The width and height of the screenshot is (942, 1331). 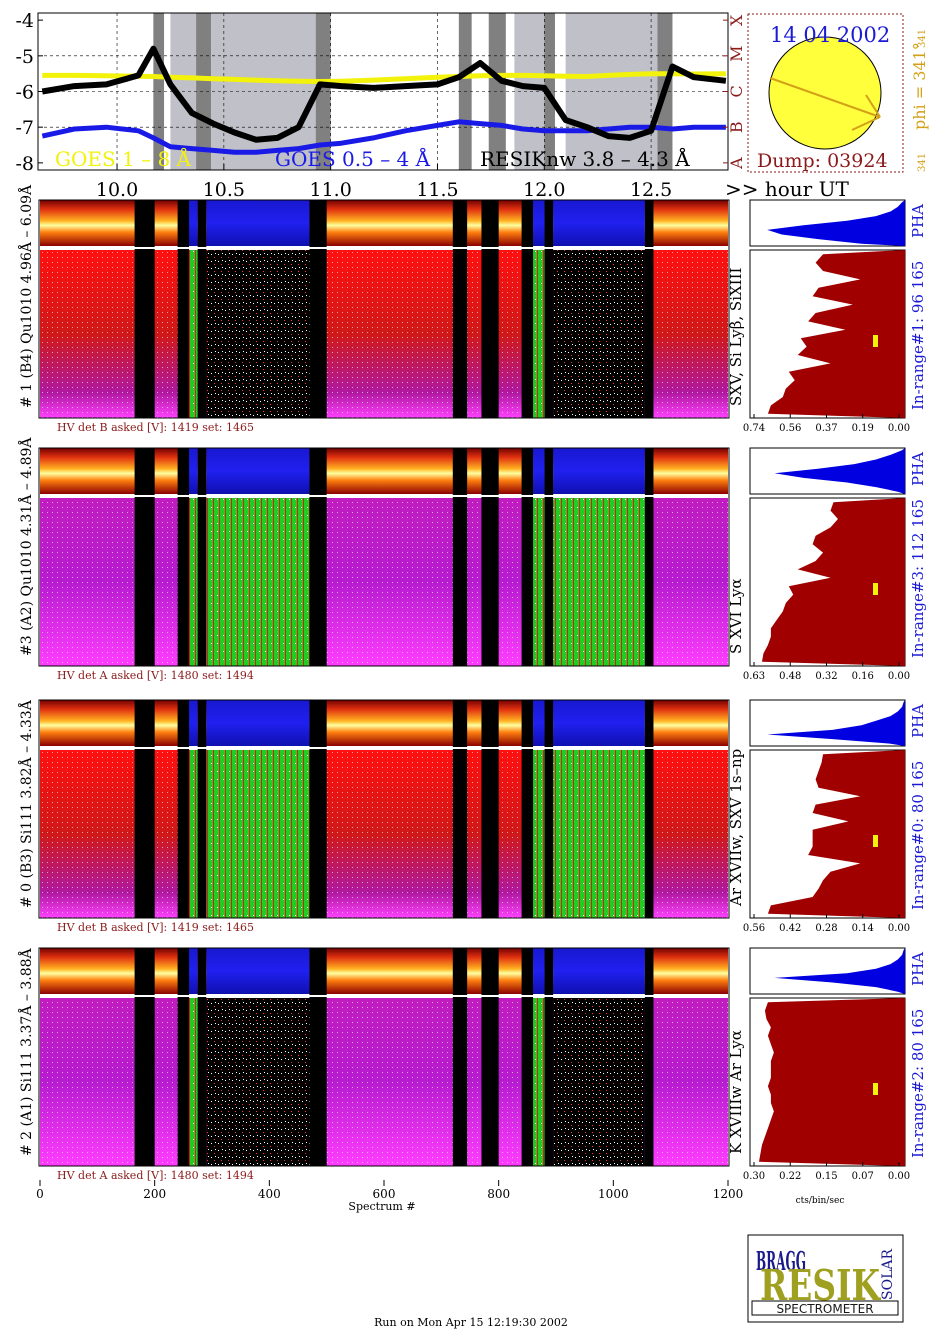 I want to click on inrange-label: In-range#2: 80 165, so click(x=918, y=1083).